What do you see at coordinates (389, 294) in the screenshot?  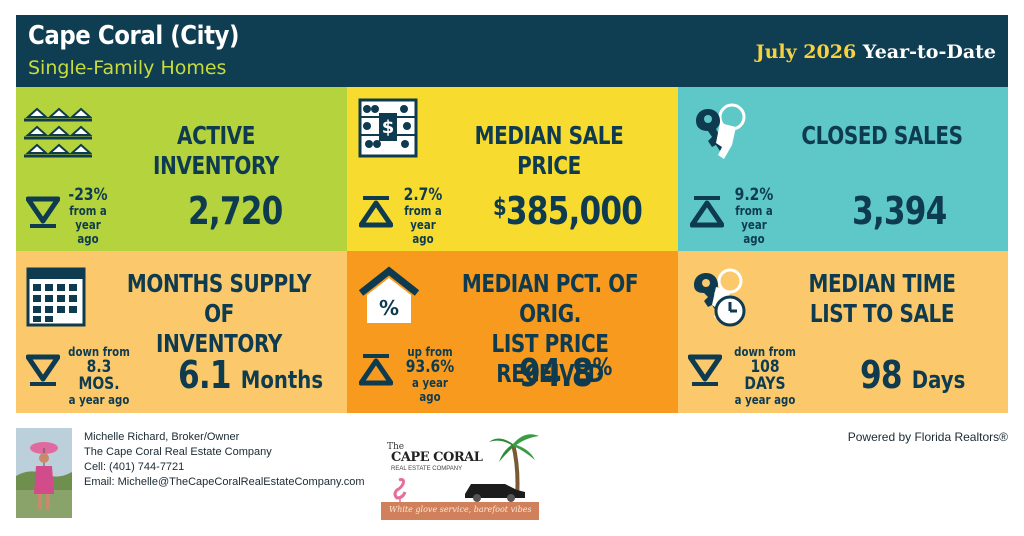 I see `house-percent-icon: %` at bounding box center [389, 294].